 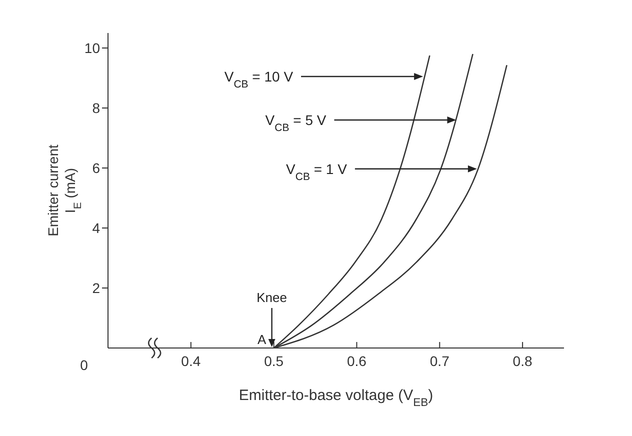 I want to click on x-tick-label: 0.6, so click(x=356, y=360).